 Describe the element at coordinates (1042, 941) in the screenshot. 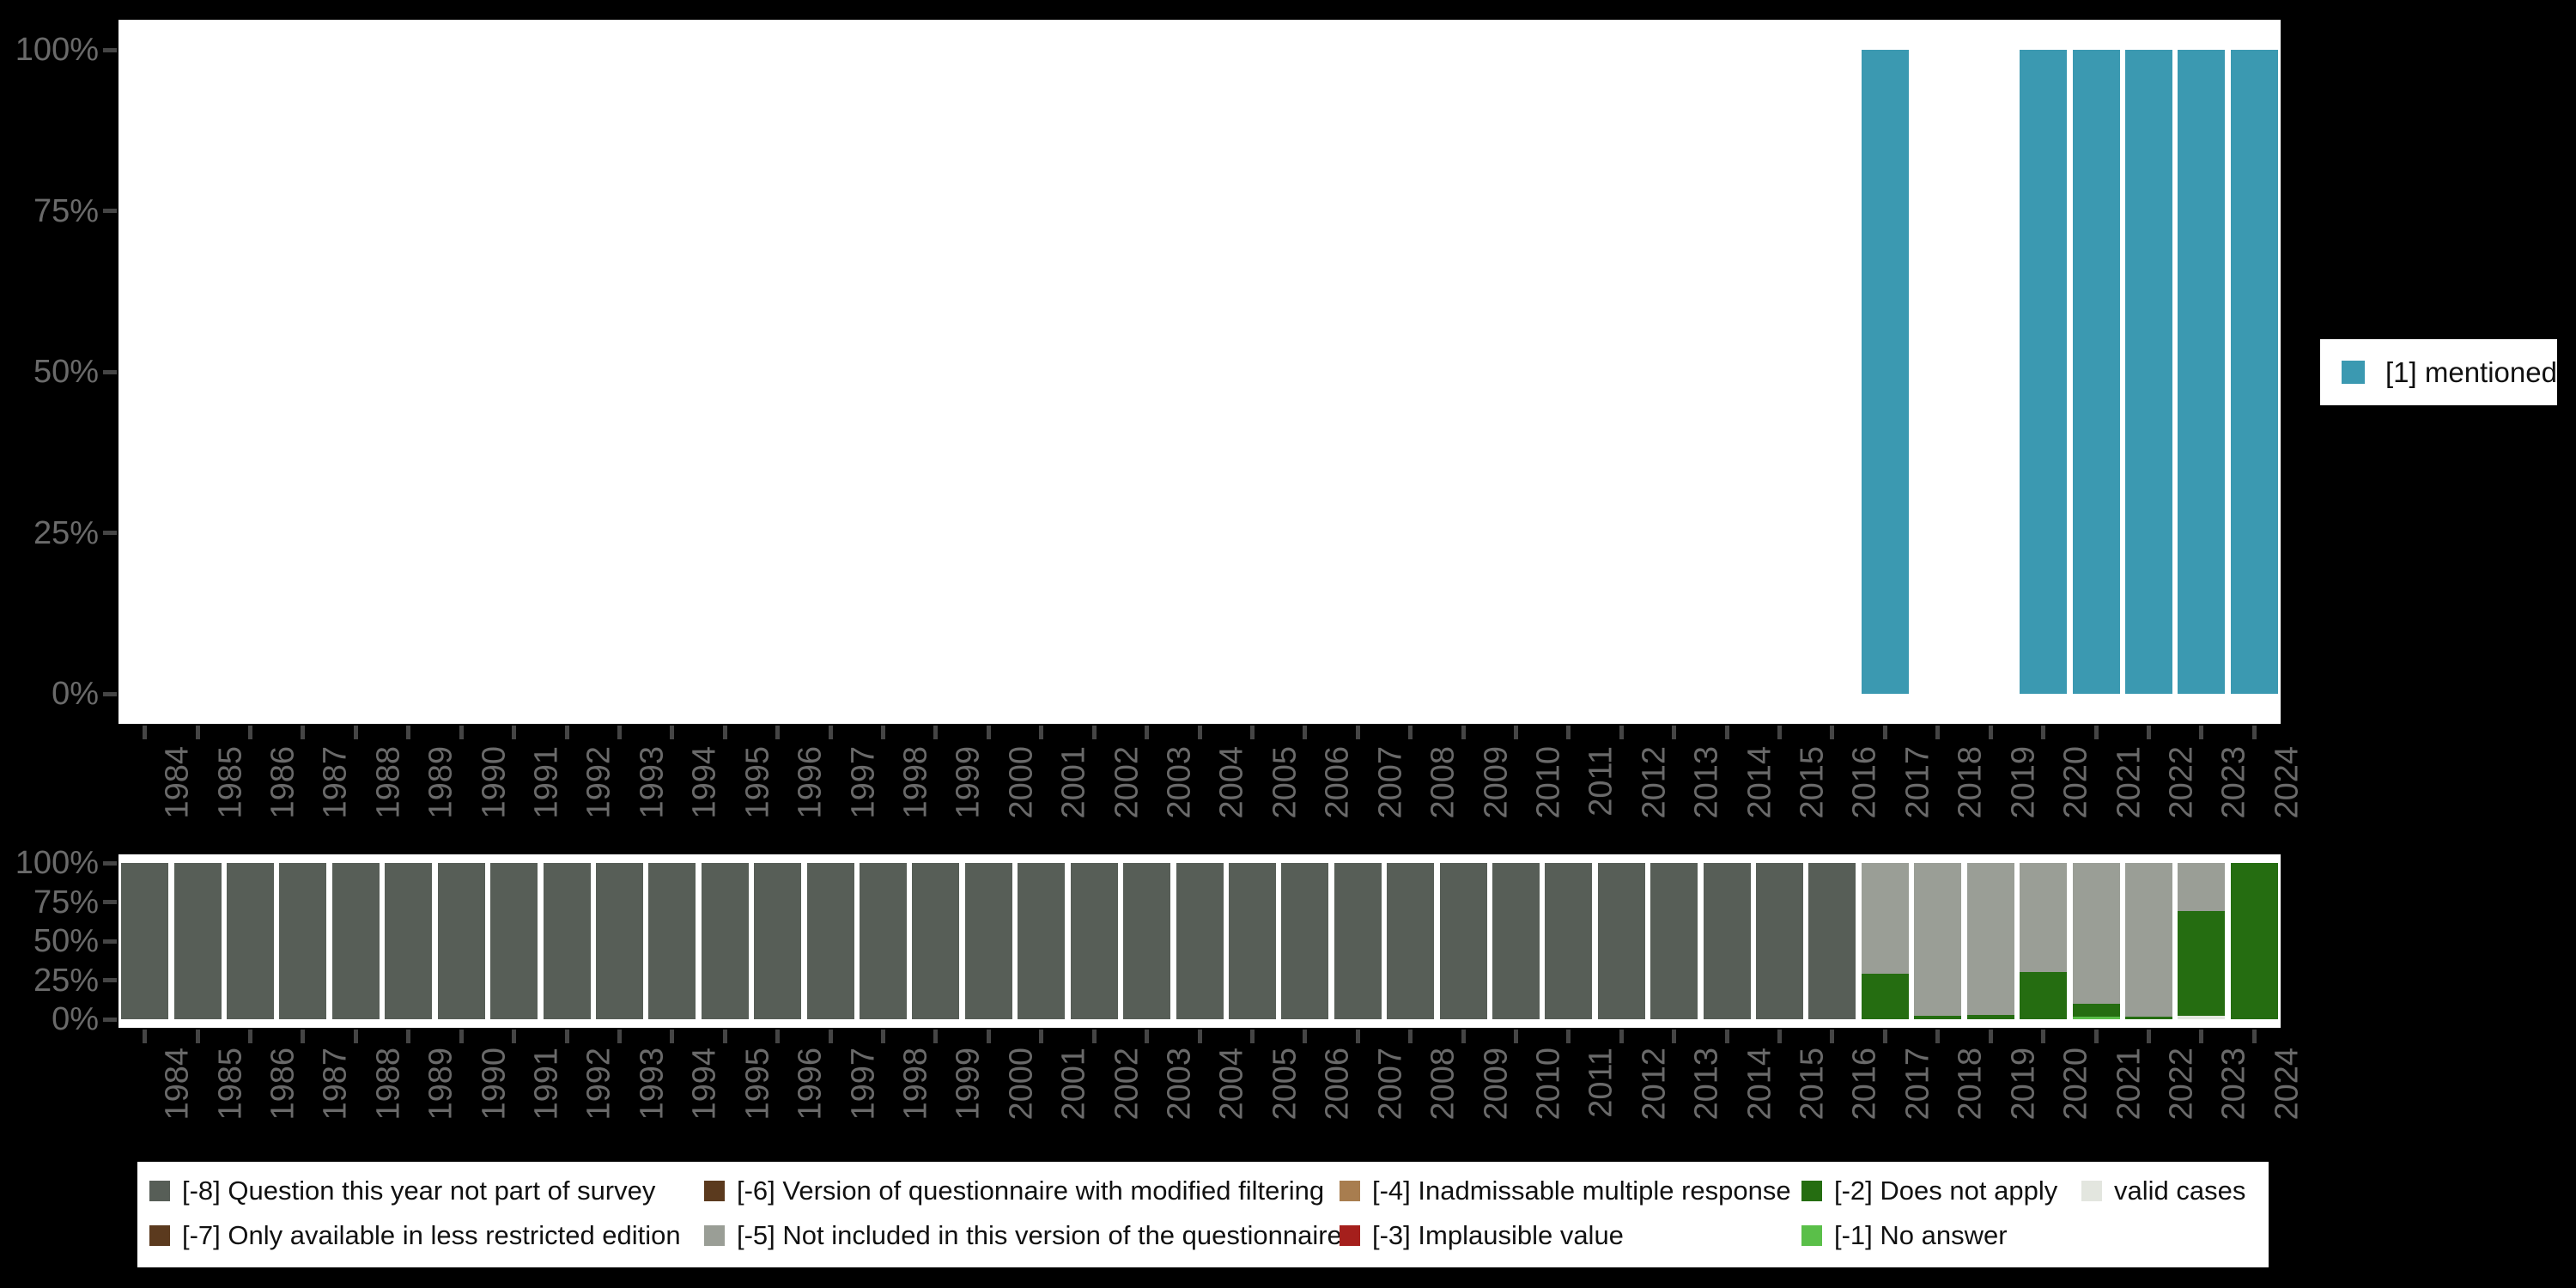

I see `bar-segment-2001--8` at that location.